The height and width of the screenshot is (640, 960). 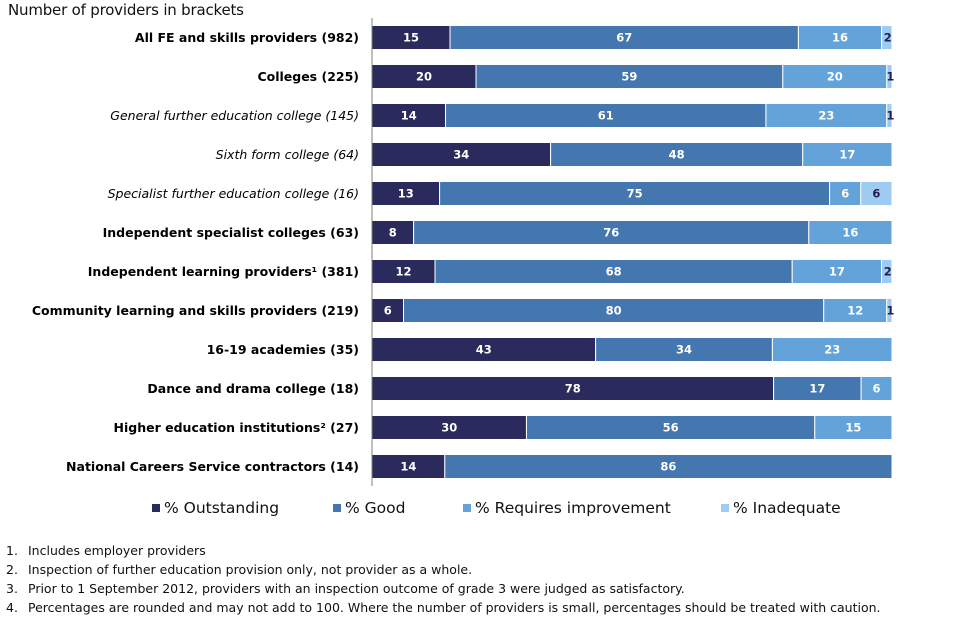 I want to click on category-label: Independent specialist colleges (63), so click(x=231, y=232).